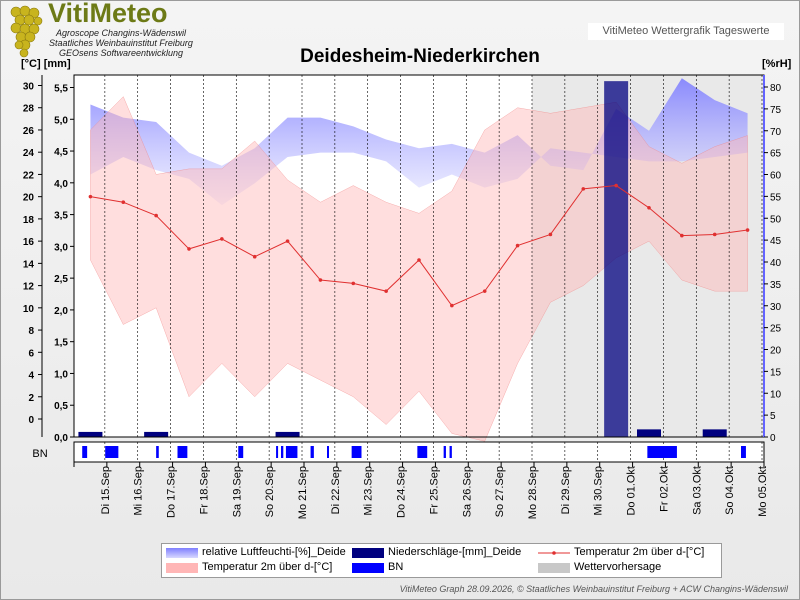 The width and height of the screenshot is (800, 600). Describe the element at coordinates (61, 438) in the screenshot. I see `precip-tick-label: 0,0` at that location.